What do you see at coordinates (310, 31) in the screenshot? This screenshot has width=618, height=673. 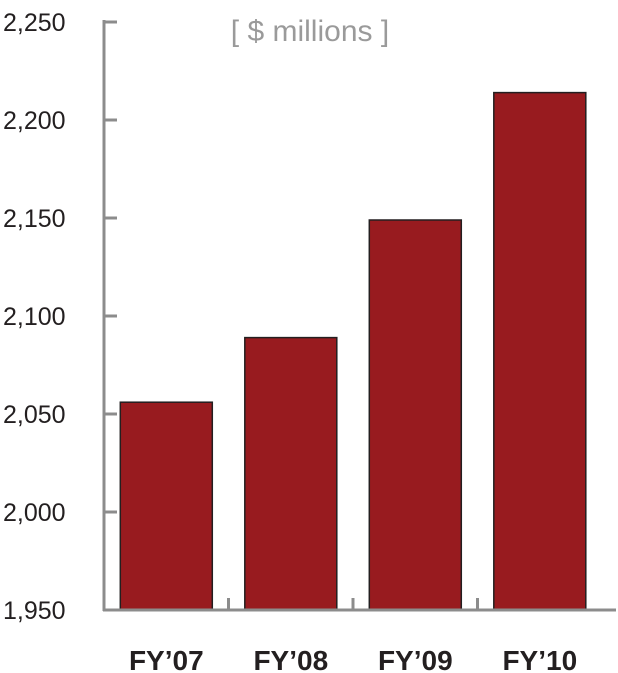 I see `unit-label: [ $ millions ]` at bounding box center [310, 31].